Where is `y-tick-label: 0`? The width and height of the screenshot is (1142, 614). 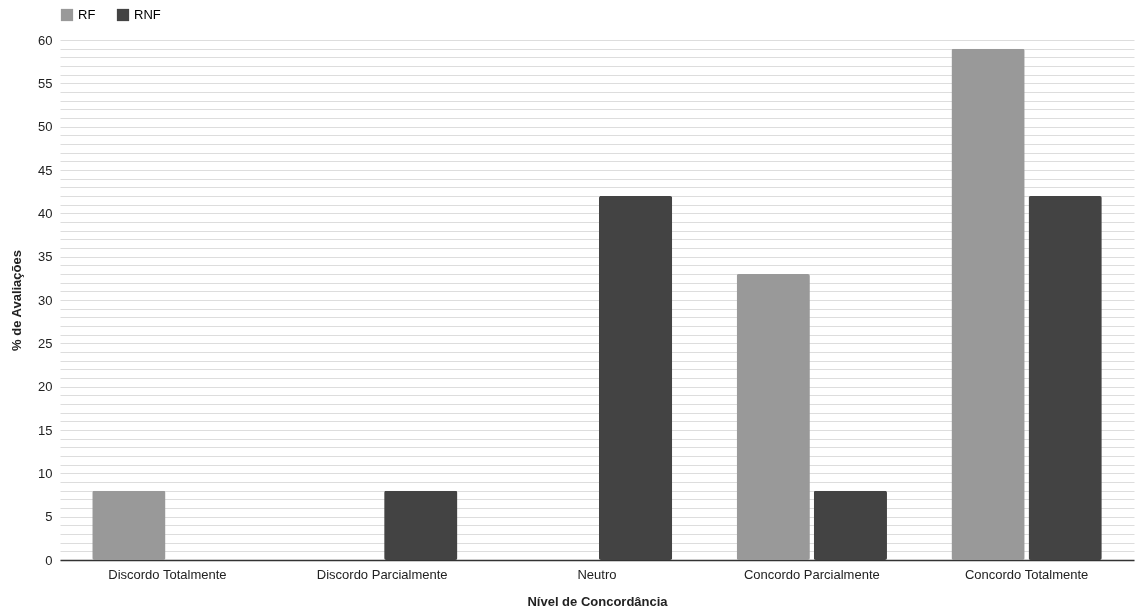
y-tick-label: 0 is located at coordinates (49, 560).